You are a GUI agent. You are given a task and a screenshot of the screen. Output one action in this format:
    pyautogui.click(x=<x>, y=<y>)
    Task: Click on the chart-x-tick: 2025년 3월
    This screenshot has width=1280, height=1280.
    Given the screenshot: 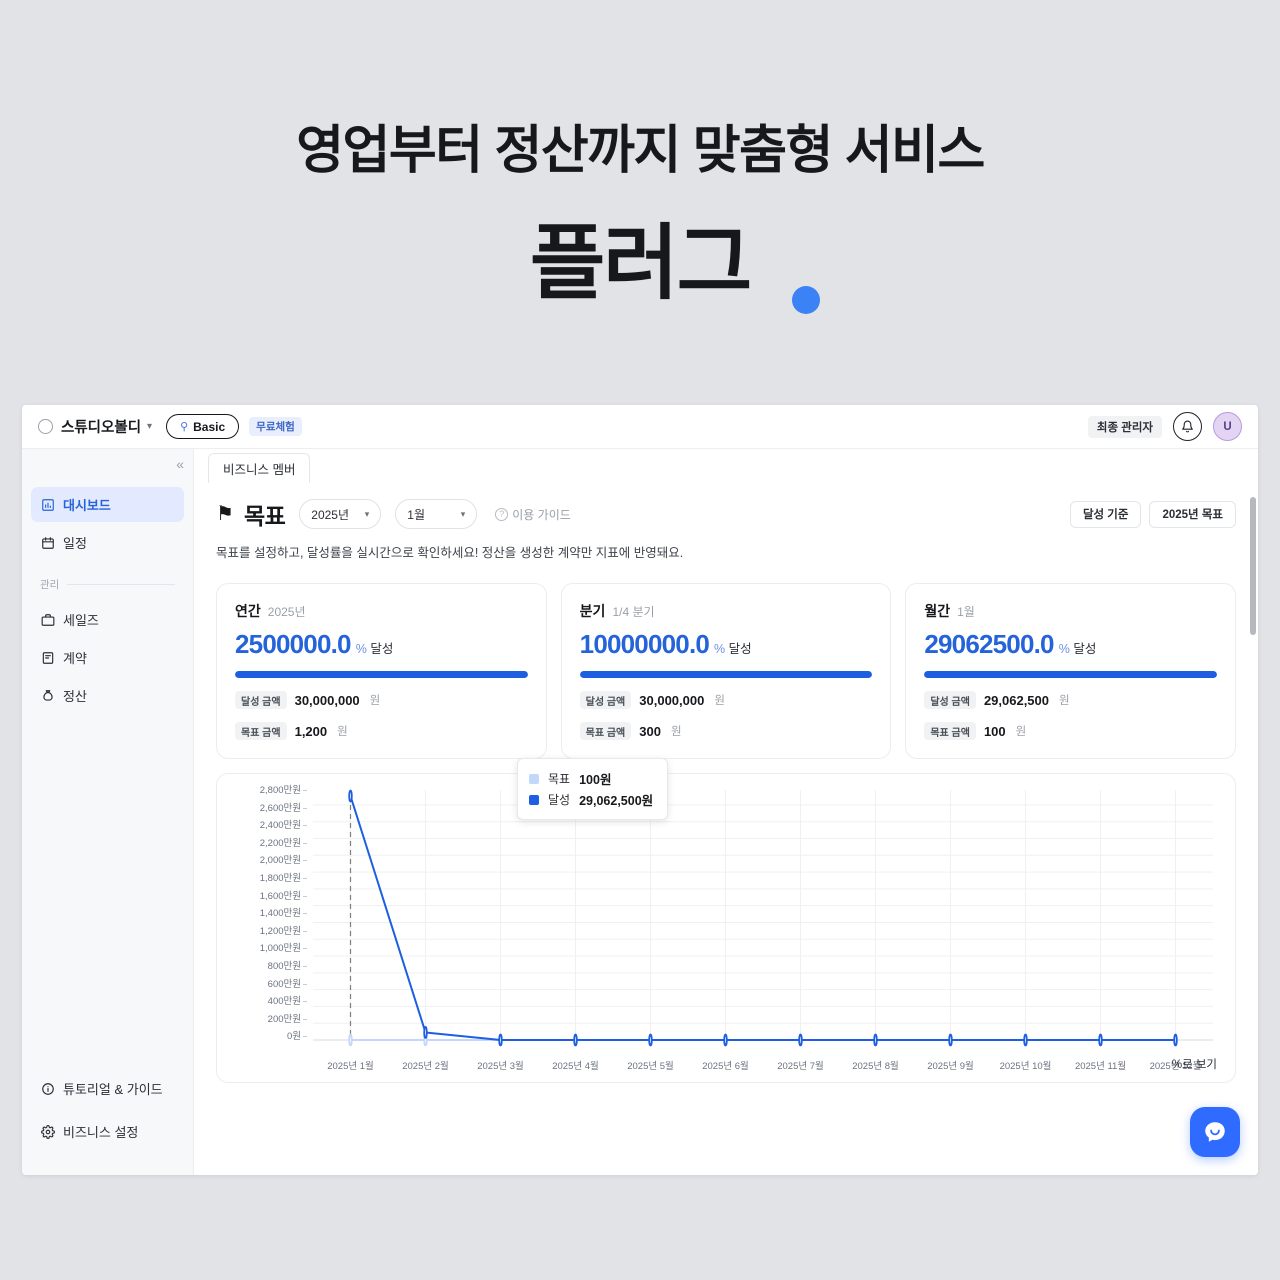 What is the action you would take?
    pyautogui.click(x=500, y=1066)
    